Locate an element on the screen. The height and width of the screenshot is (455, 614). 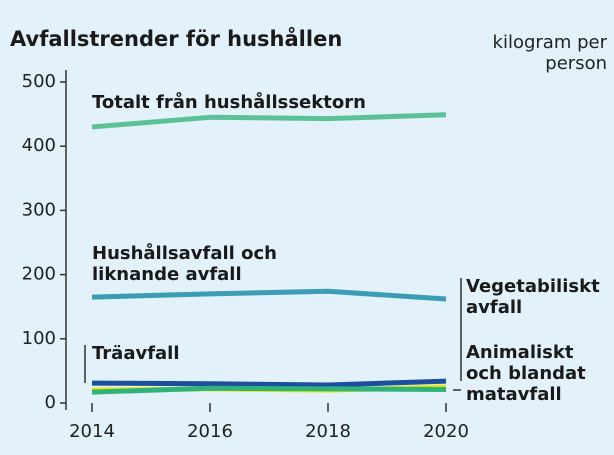
series-label: Hushållsavfall och liknande avfall is located at coordinates (184, 264).